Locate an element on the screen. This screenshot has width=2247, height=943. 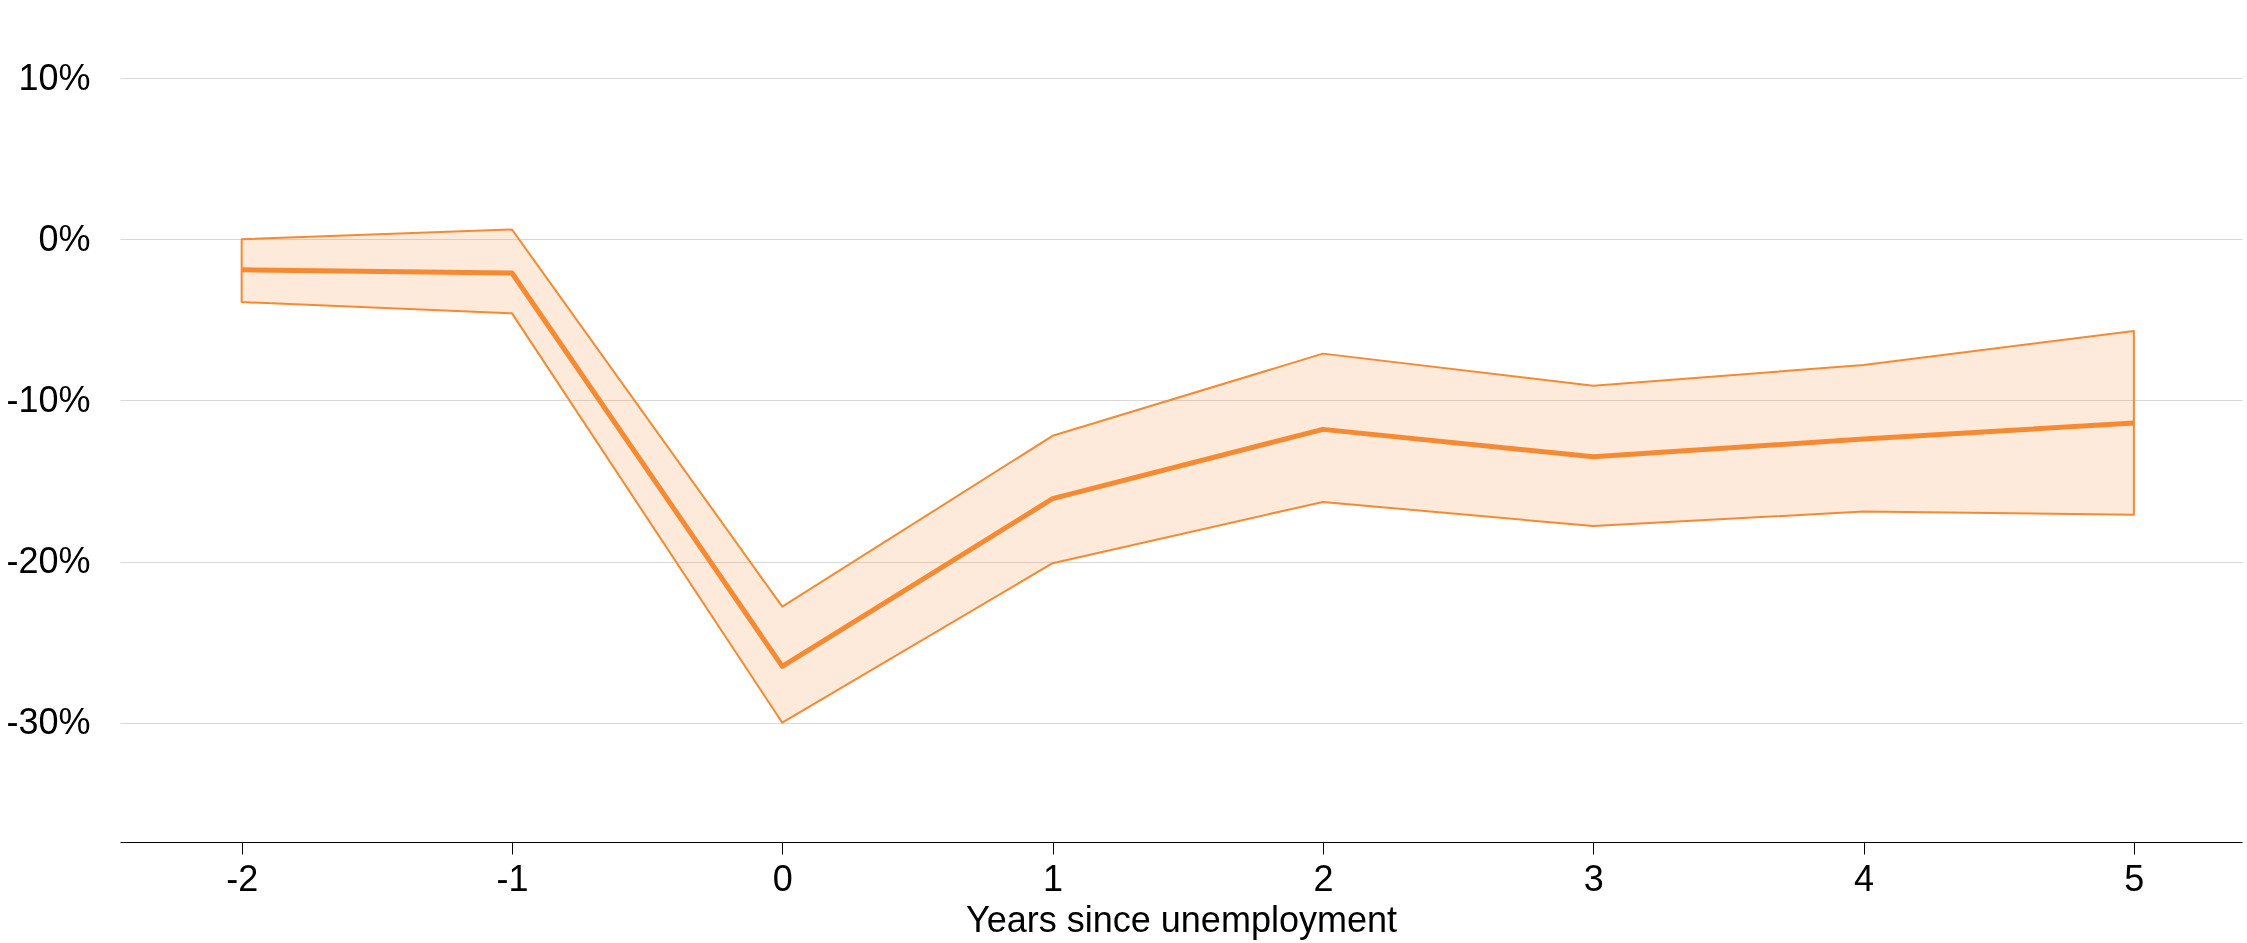
x-tick-label: 3 is located at coordinates (1593, 878).